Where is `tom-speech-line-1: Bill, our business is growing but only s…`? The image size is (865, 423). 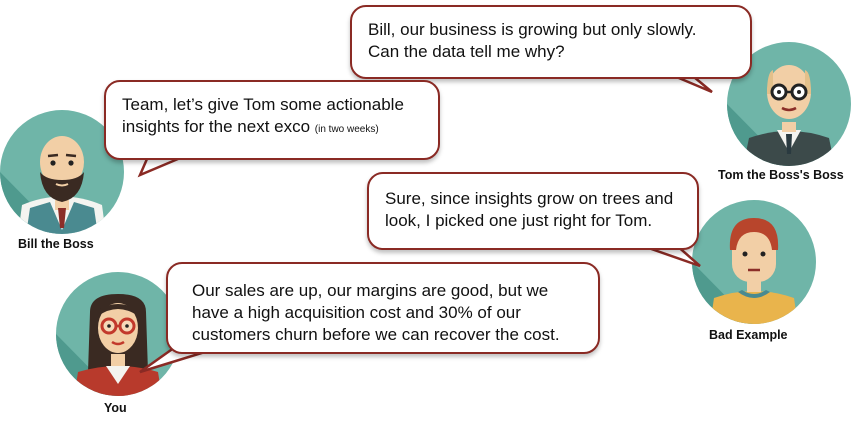 tom-speech-line-1: Bill, our business is growing but only s… is located at coordinates (532, 29).